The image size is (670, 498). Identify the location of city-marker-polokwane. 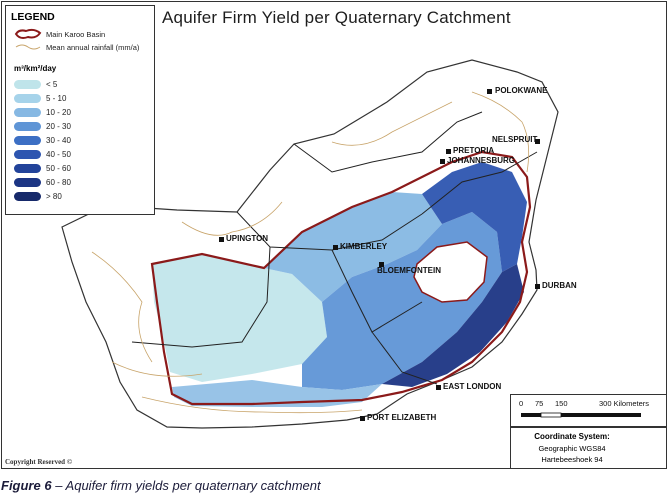
(489, 91).